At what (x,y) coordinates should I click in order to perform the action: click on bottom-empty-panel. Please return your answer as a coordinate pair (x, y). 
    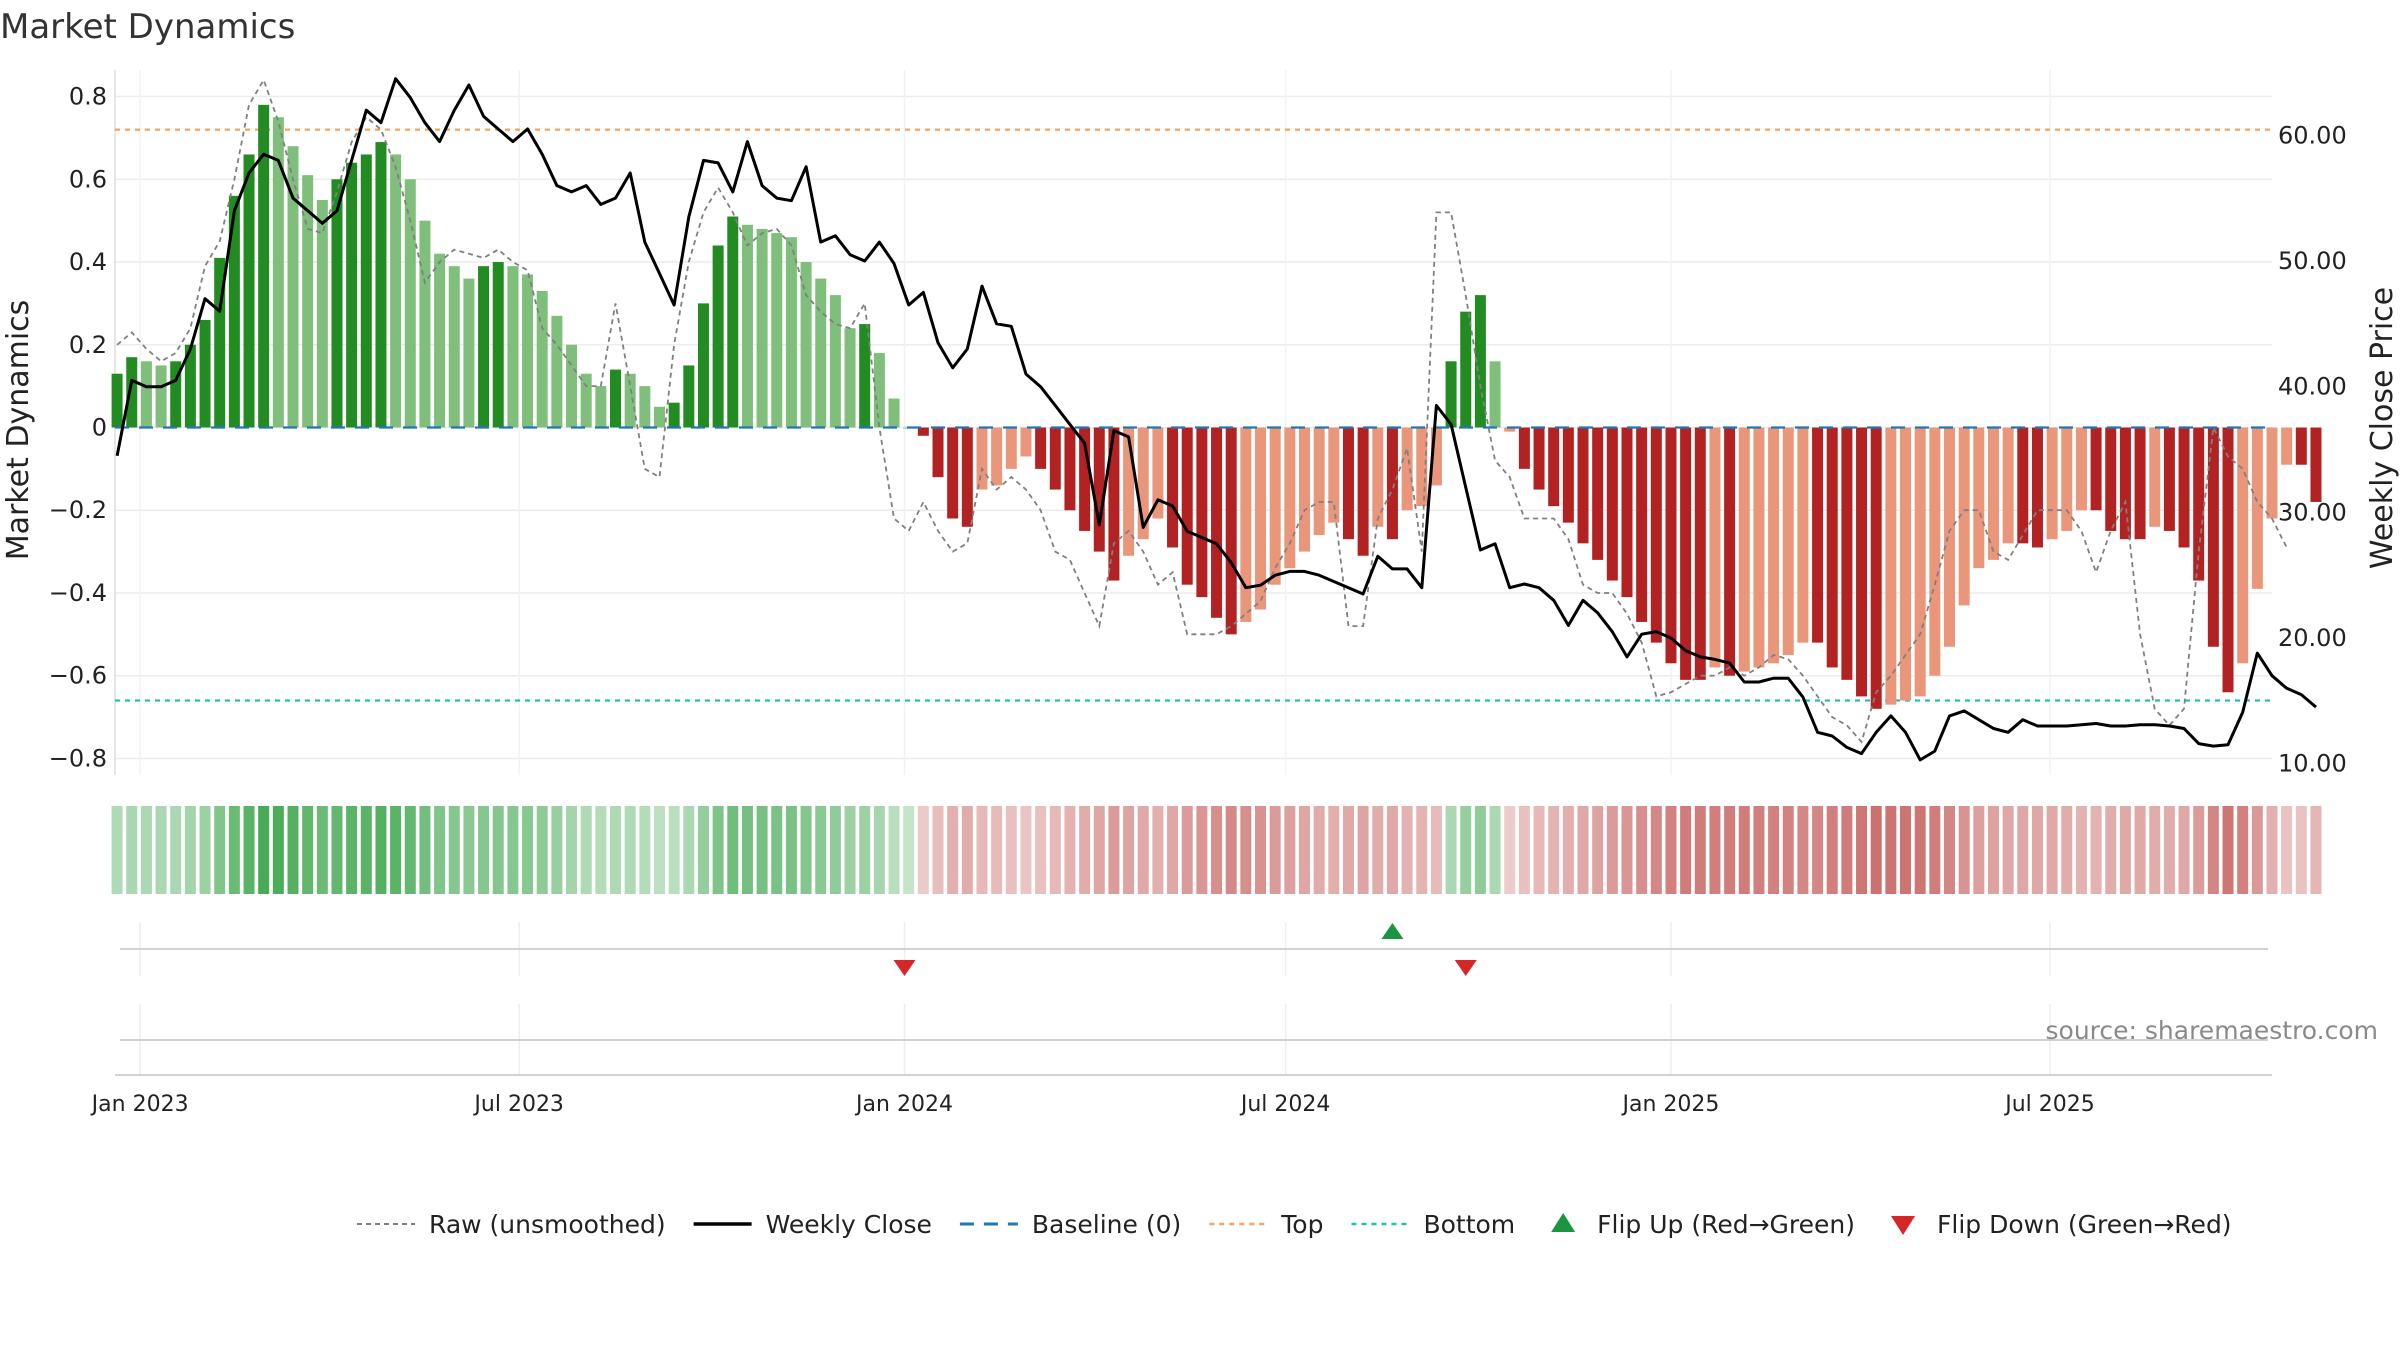
    Looking at the image, I should click on (1193, 1040).